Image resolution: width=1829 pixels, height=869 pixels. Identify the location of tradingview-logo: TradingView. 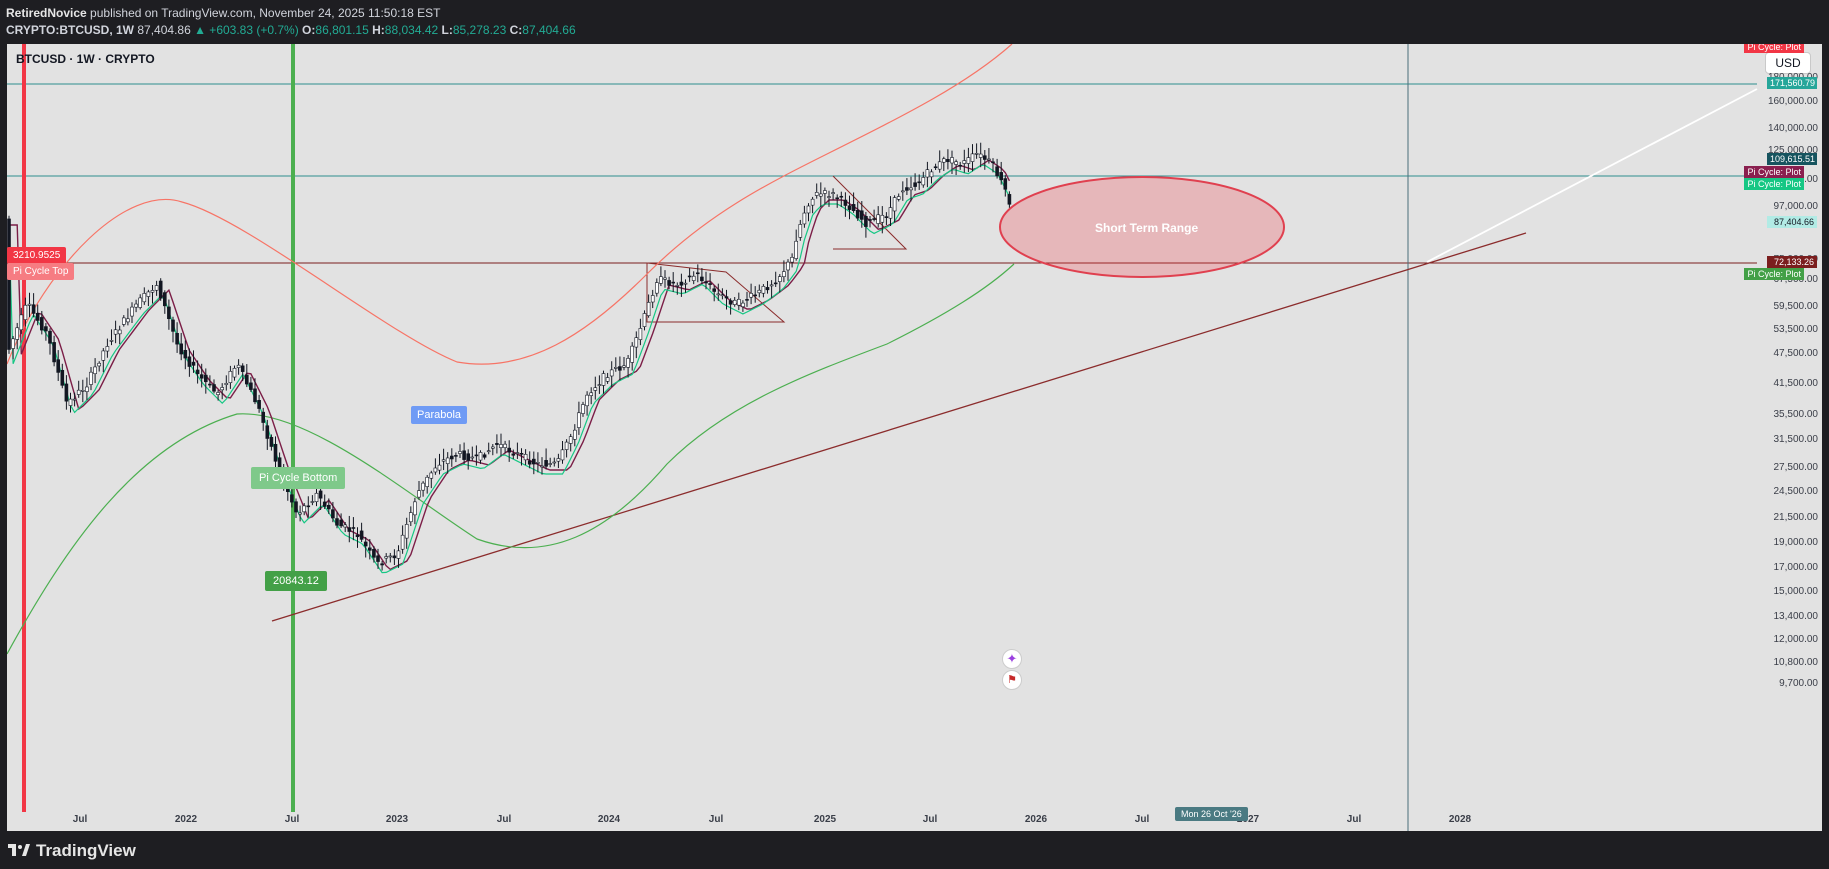
(72, 851).